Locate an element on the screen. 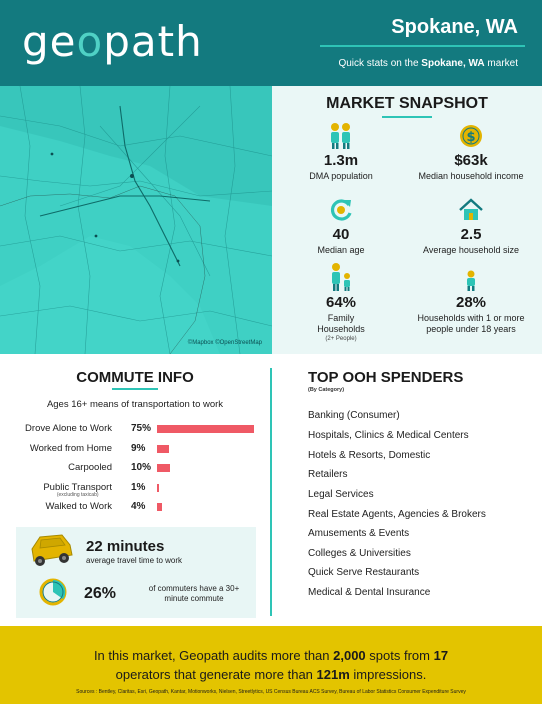 This screenshot has width=542, height=704. spender-item: Real Estate Agents, Agencies & Brokers is located at coordinates (397, 514).